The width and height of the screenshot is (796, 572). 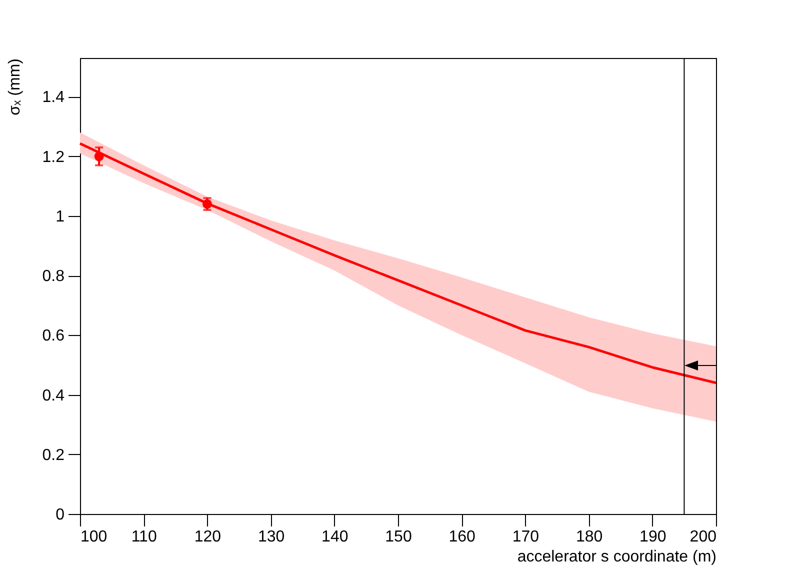 What do you see at coordinates (53, 395) in the screenshot?
I see `y-tick-label: 0.4` at bounding box center [53, 395].